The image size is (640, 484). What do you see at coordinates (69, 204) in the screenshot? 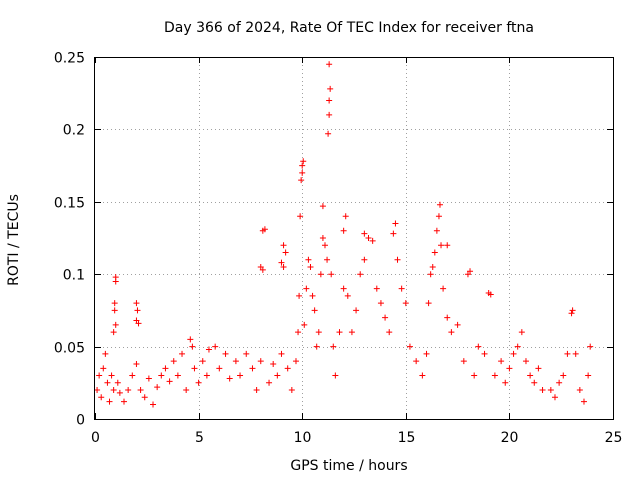
I see `y-tick-label: 0.15` at bounding box center [69, 204].